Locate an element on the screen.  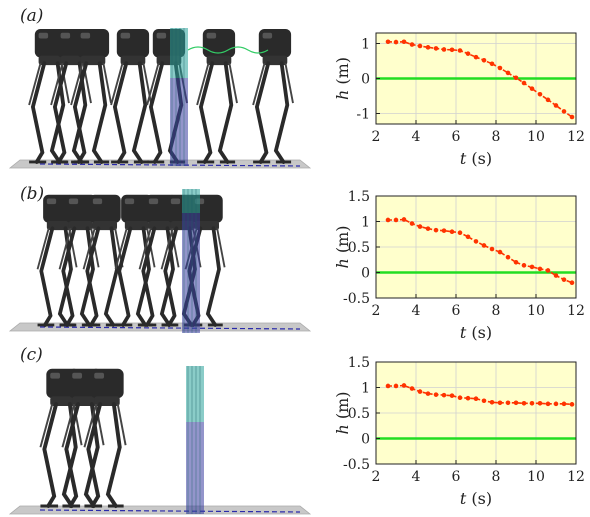
robot-scene-b is located at coordinates (160, 261).